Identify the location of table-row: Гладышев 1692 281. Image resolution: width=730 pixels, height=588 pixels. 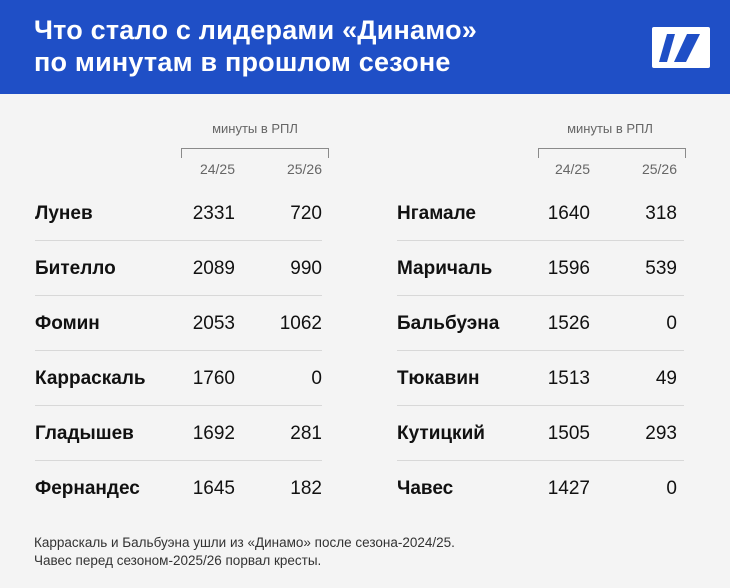
(178, 433).